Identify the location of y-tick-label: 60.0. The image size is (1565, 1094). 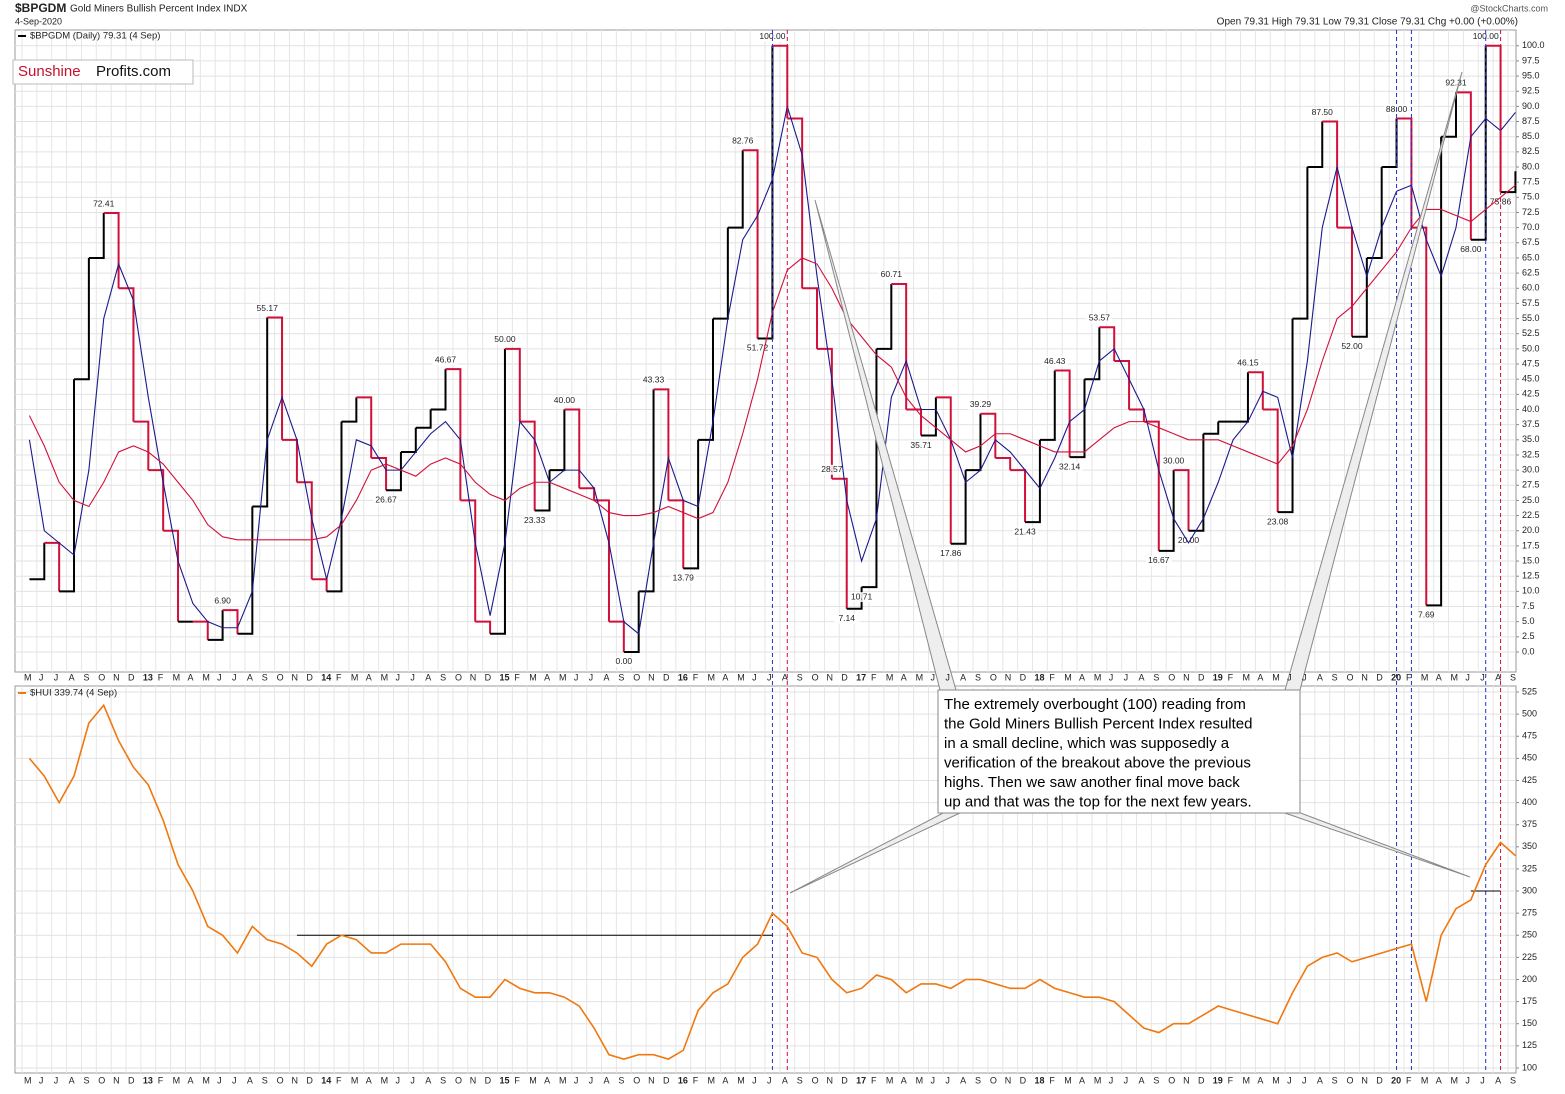
(1531, 288).